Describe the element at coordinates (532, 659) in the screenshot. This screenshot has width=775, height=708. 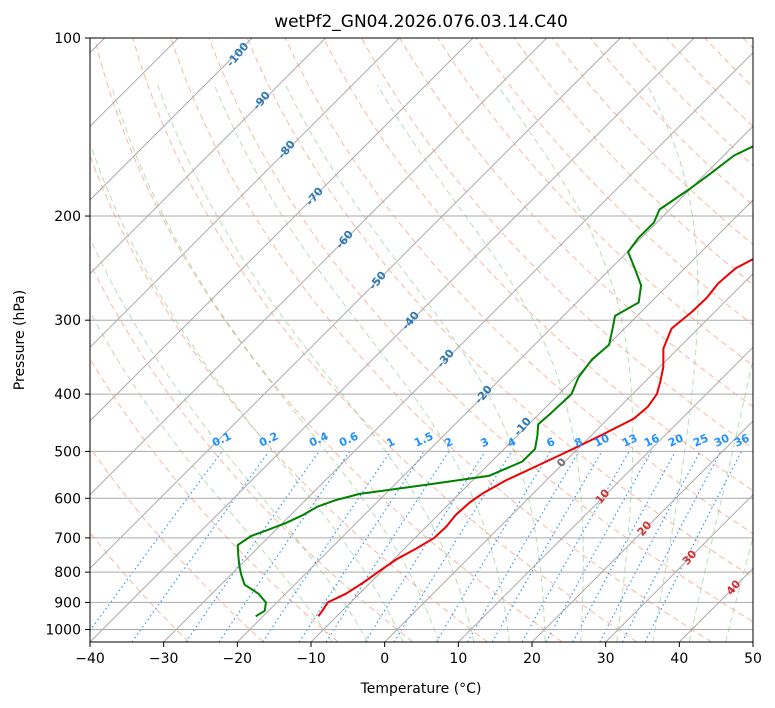
I see `x-tick-label: 20` at that location.